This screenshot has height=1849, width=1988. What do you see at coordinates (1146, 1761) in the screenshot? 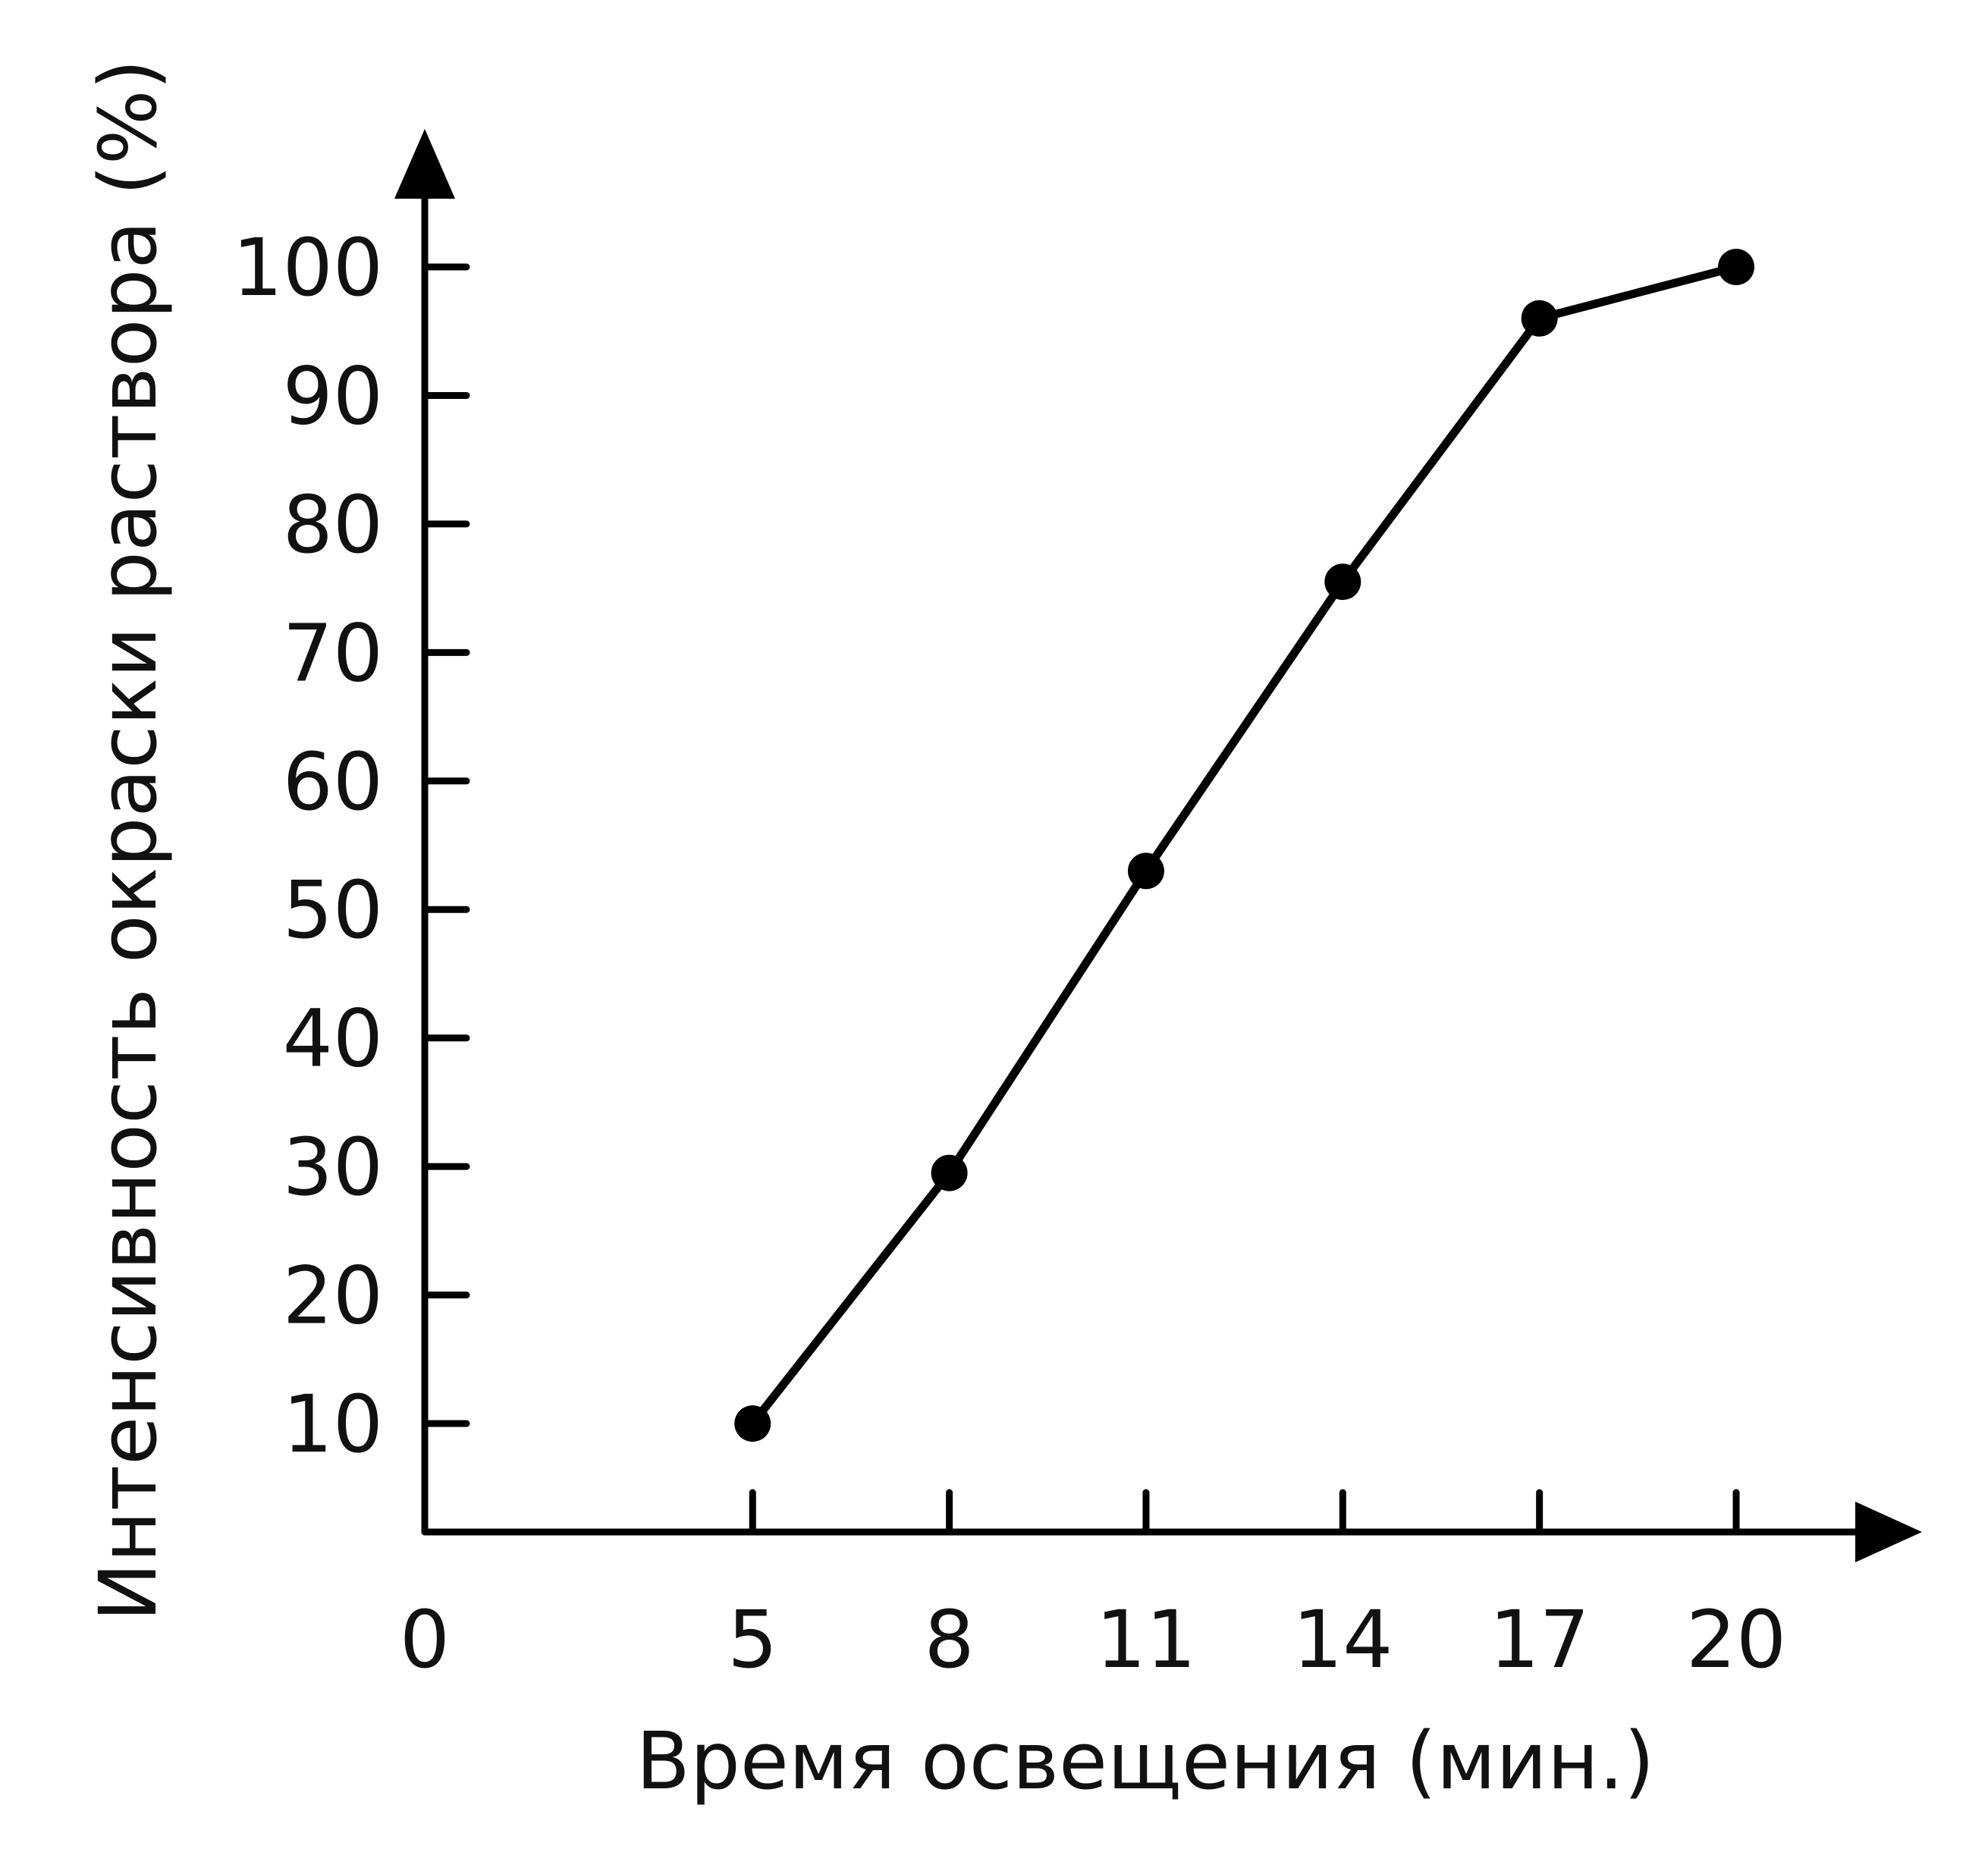
I see `x-axis-title: Время освещения (мин.)` at bounding box center [1146, 1761].